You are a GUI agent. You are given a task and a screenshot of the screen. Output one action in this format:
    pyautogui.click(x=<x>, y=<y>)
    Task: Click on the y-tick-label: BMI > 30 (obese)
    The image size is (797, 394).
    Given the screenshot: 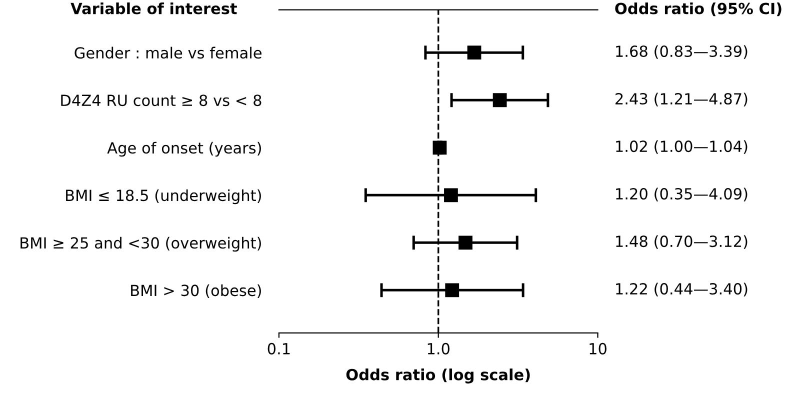 What is the action you would take?
    pyautogui.click(x=196, y=291)
    